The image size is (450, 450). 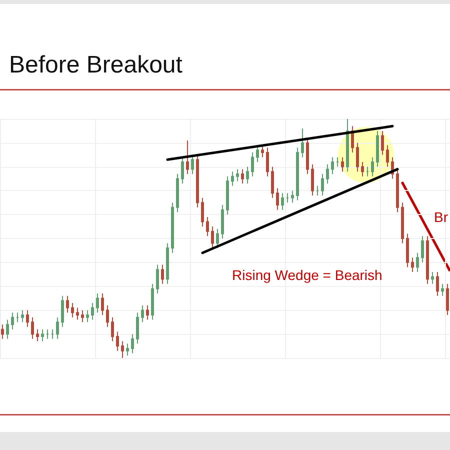 What do you see at coordinates (96, 65) in the screenshot?
I see `chart-title: Before Breakout` at bounding box center [96, 65].